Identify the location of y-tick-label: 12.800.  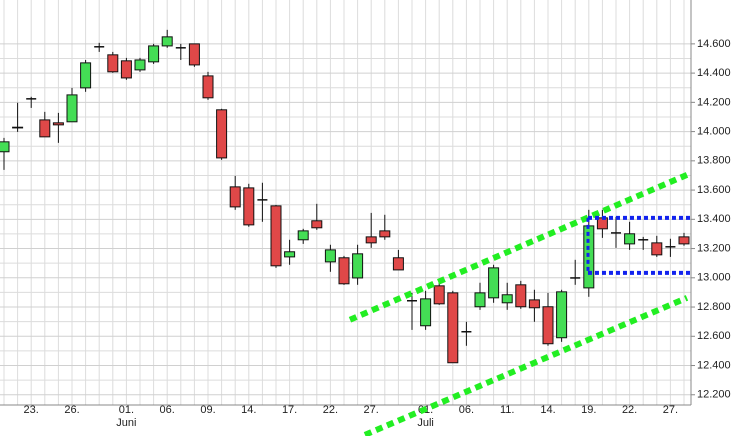
(714, 307).